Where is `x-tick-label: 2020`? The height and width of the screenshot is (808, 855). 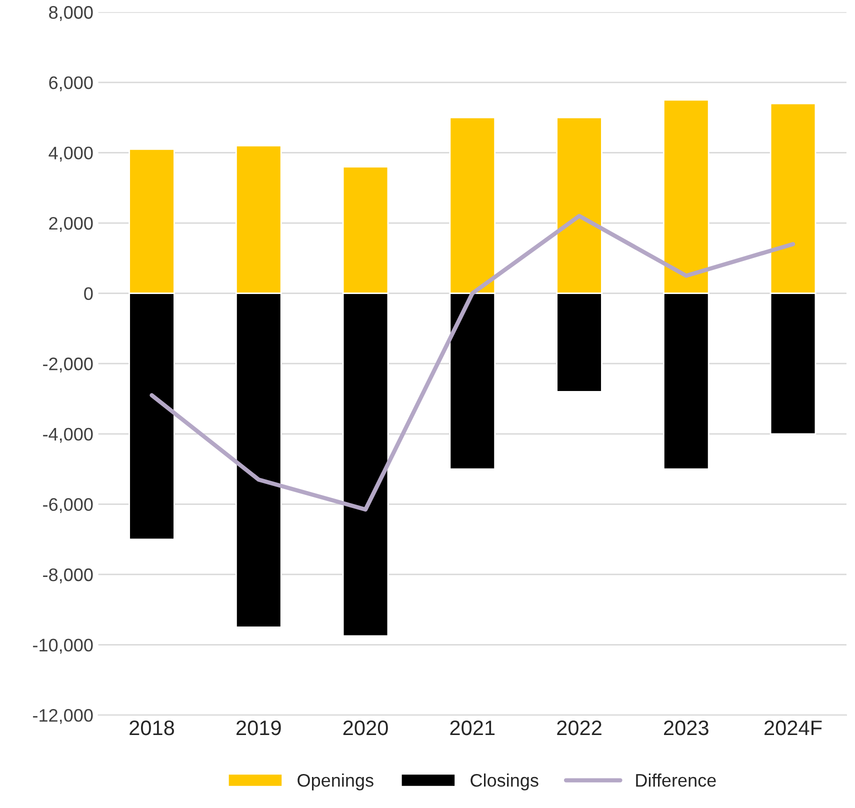 x-tick-label: 2020 is located at coordinates (365, 728).